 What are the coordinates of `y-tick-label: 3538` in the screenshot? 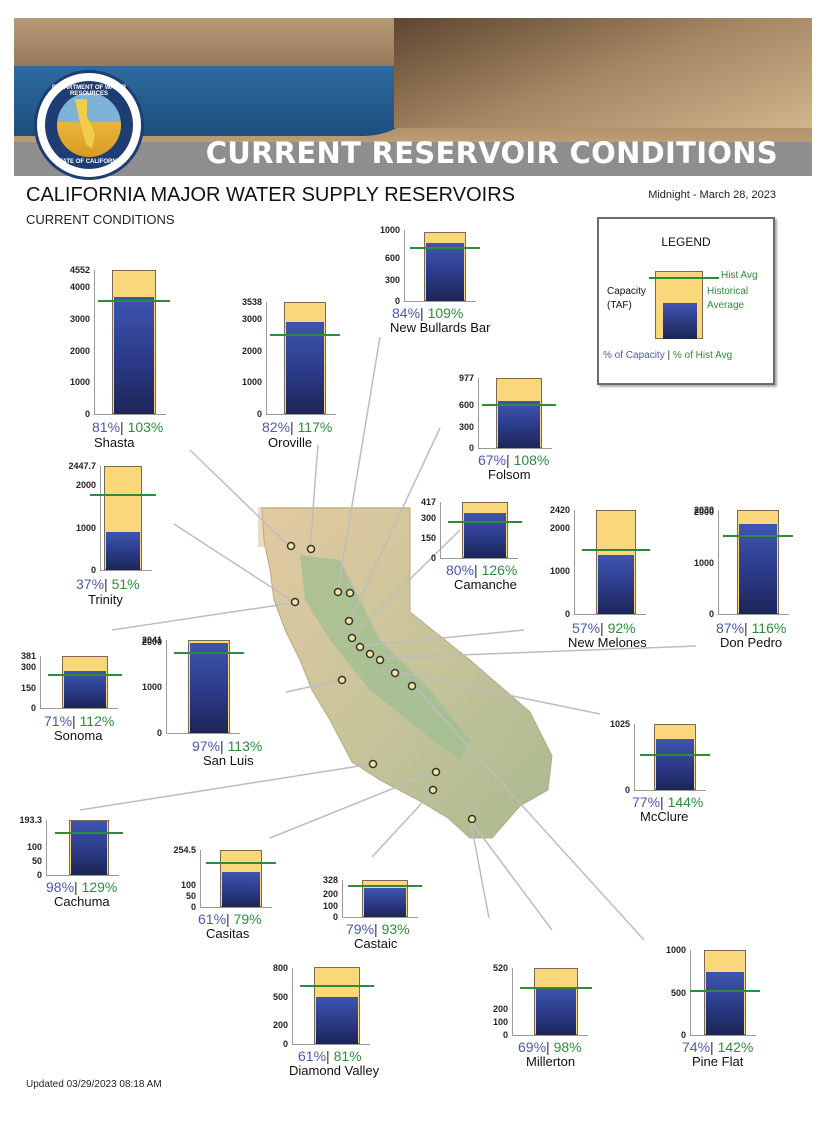 It's located at (251, 302).